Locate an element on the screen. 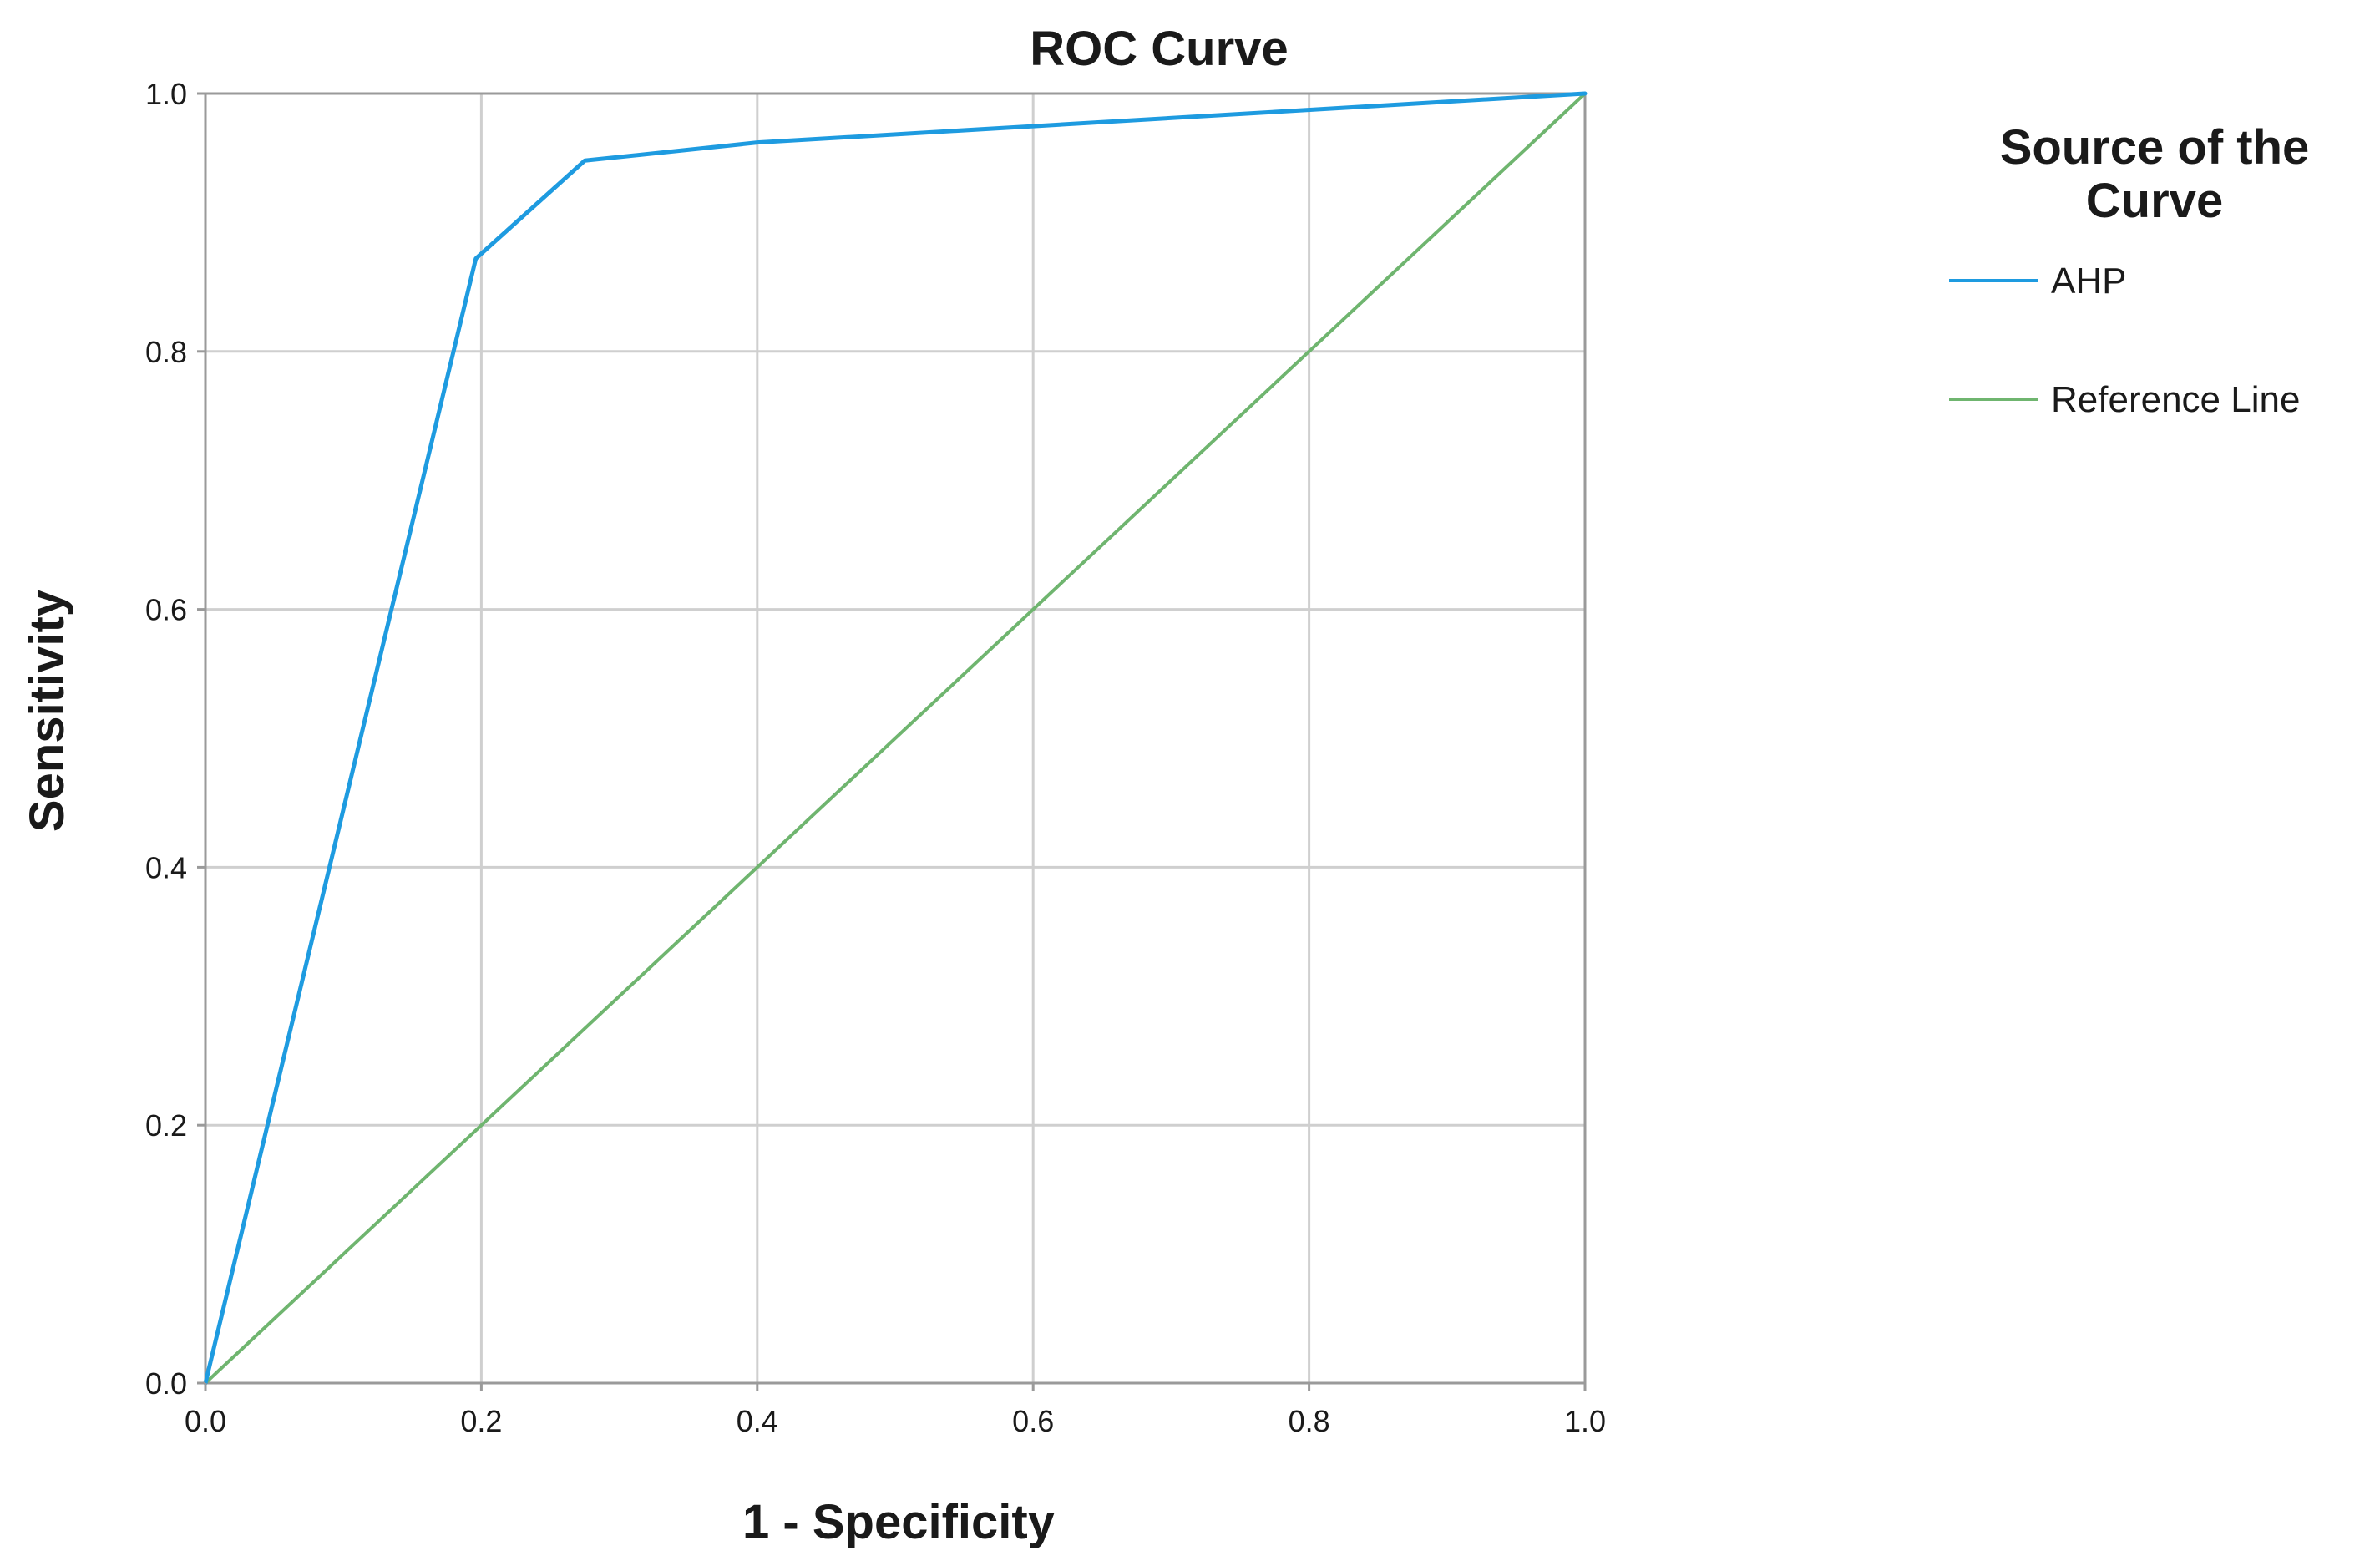 This screenshot has width=2380, height=1566. y-tick-label: 0.6 is located at coordinates (166, 610).